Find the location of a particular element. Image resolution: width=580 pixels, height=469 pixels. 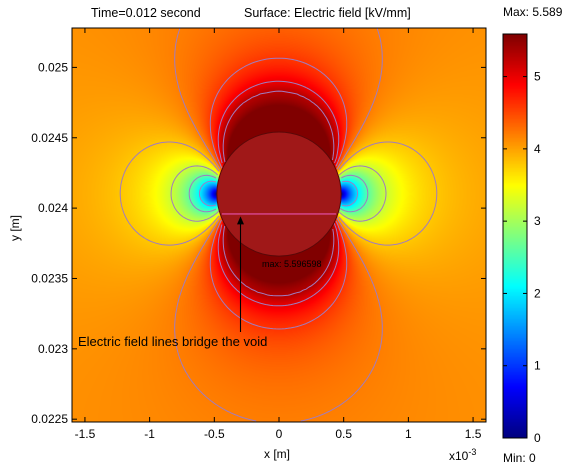

y-tick-label: 0.0225 is located at coordinates (49, 419).